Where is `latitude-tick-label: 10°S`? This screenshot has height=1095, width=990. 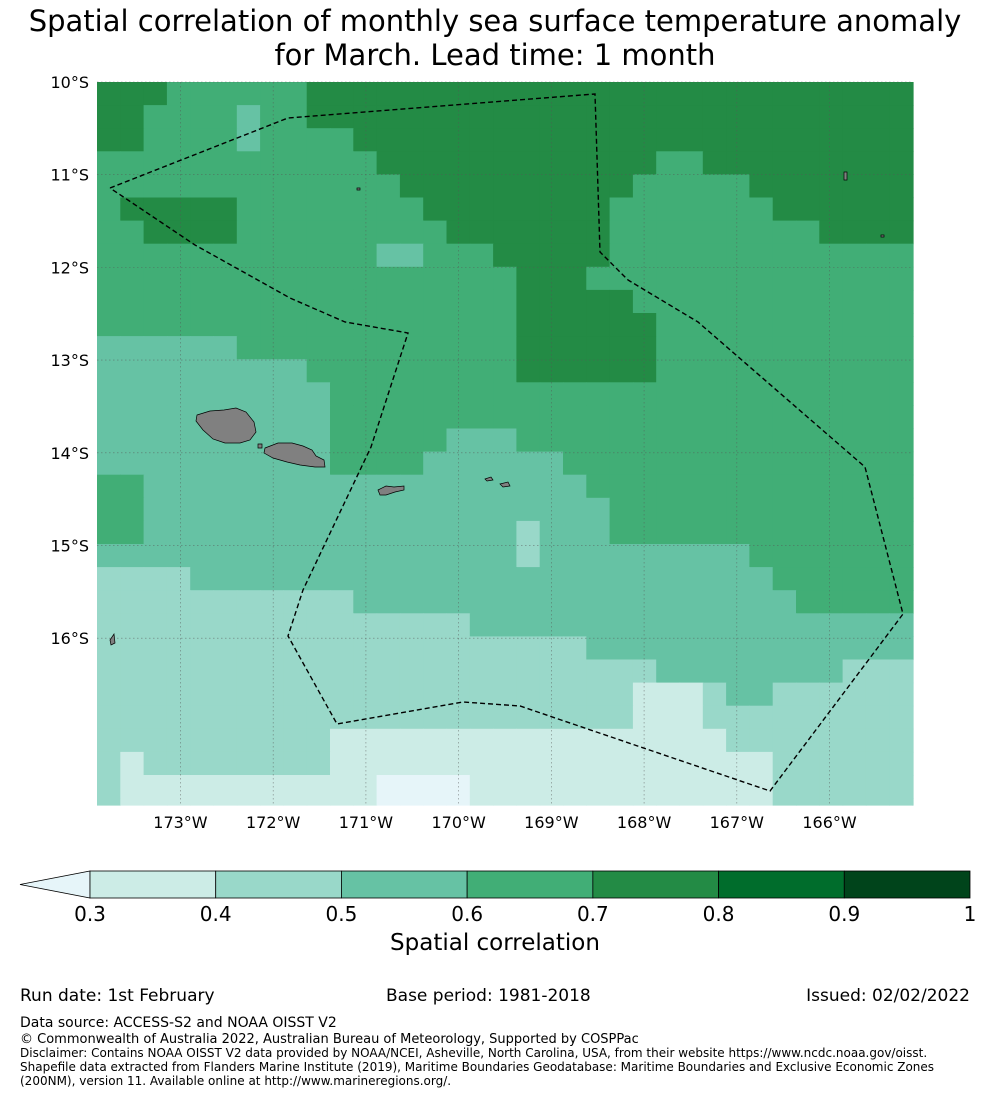
latitude-tick-label: 10°S is located at coordinates (69, 82).